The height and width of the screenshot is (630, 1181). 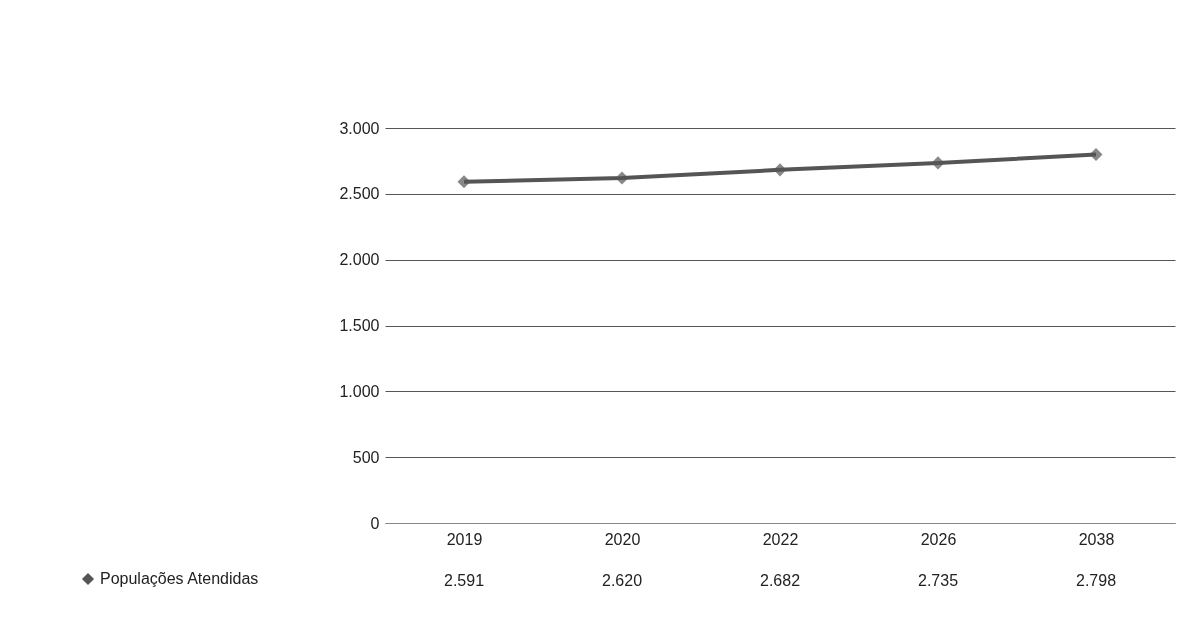 What do you see at coordinates (366, 457) in the screenshot?
I see `y-tick-label: 500` at bounding box center [366, 457].